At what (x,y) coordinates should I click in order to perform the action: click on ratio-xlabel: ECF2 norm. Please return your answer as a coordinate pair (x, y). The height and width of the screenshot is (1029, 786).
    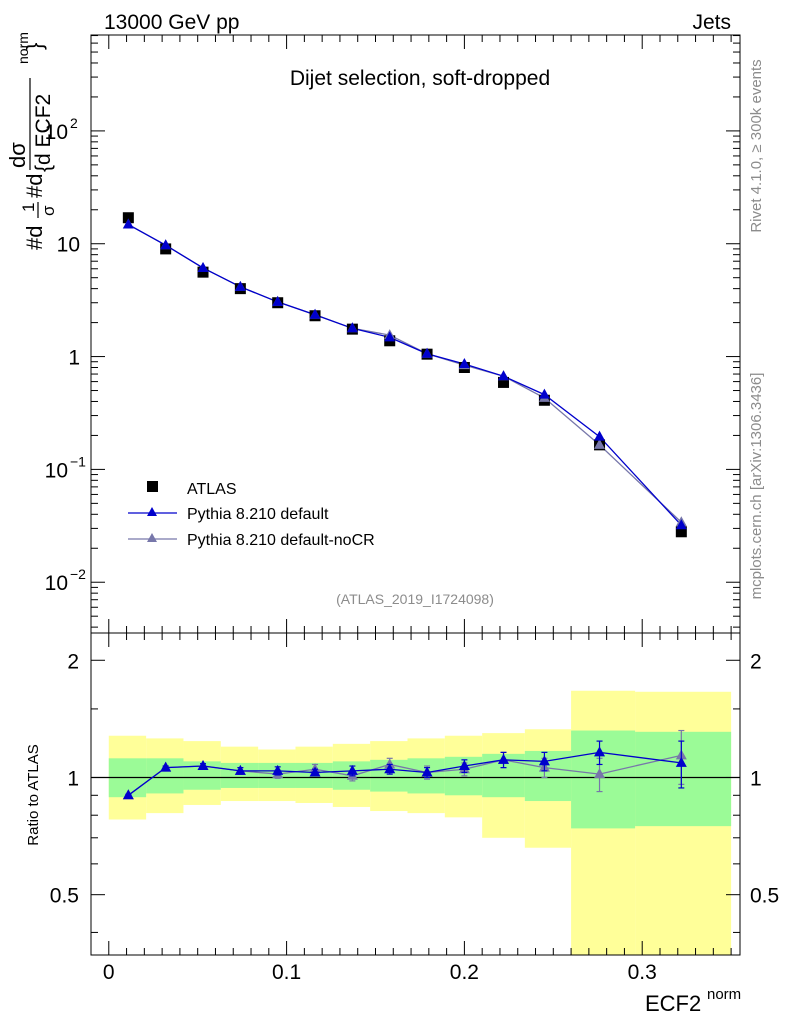
    Looking at the image, I should click on (693, 1001).